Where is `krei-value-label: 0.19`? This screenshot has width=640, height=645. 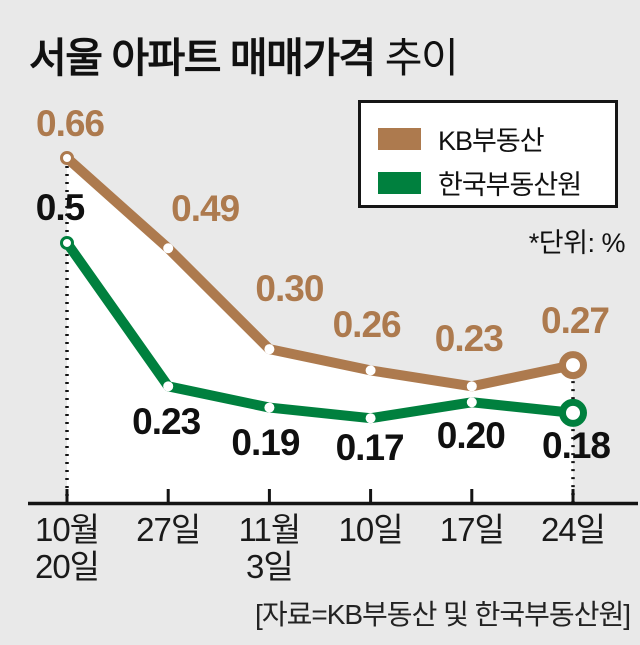
krei-value-label: 0.19 is located at coordinates (265, 442).